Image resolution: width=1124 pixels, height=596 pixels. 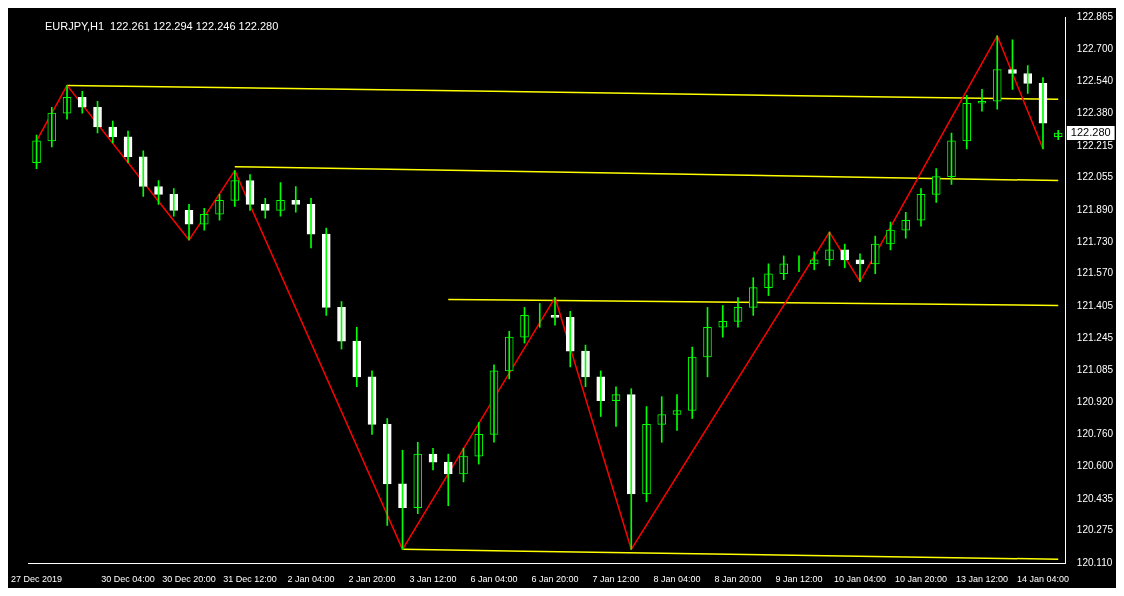 What do you see at coordinates (860, 579) in the screenshot?
I see `x-tick-label: 10 Jan 04:00` at bounding box center [860, 579].